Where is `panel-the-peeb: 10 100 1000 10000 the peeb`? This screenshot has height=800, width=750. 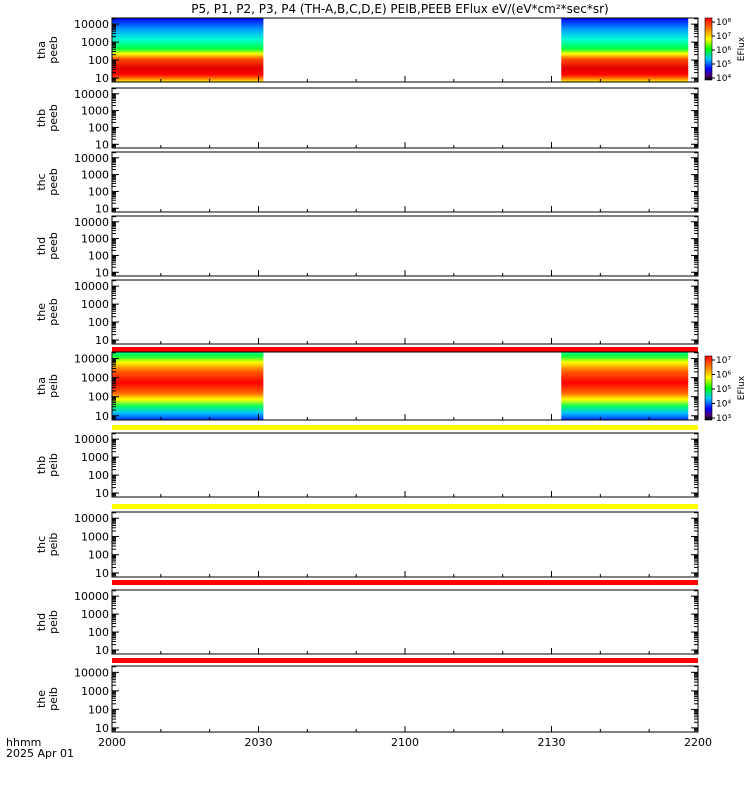
panel-the-peeb: 10 100 1000 10000 the peeb is located at coordinates (367, 315).